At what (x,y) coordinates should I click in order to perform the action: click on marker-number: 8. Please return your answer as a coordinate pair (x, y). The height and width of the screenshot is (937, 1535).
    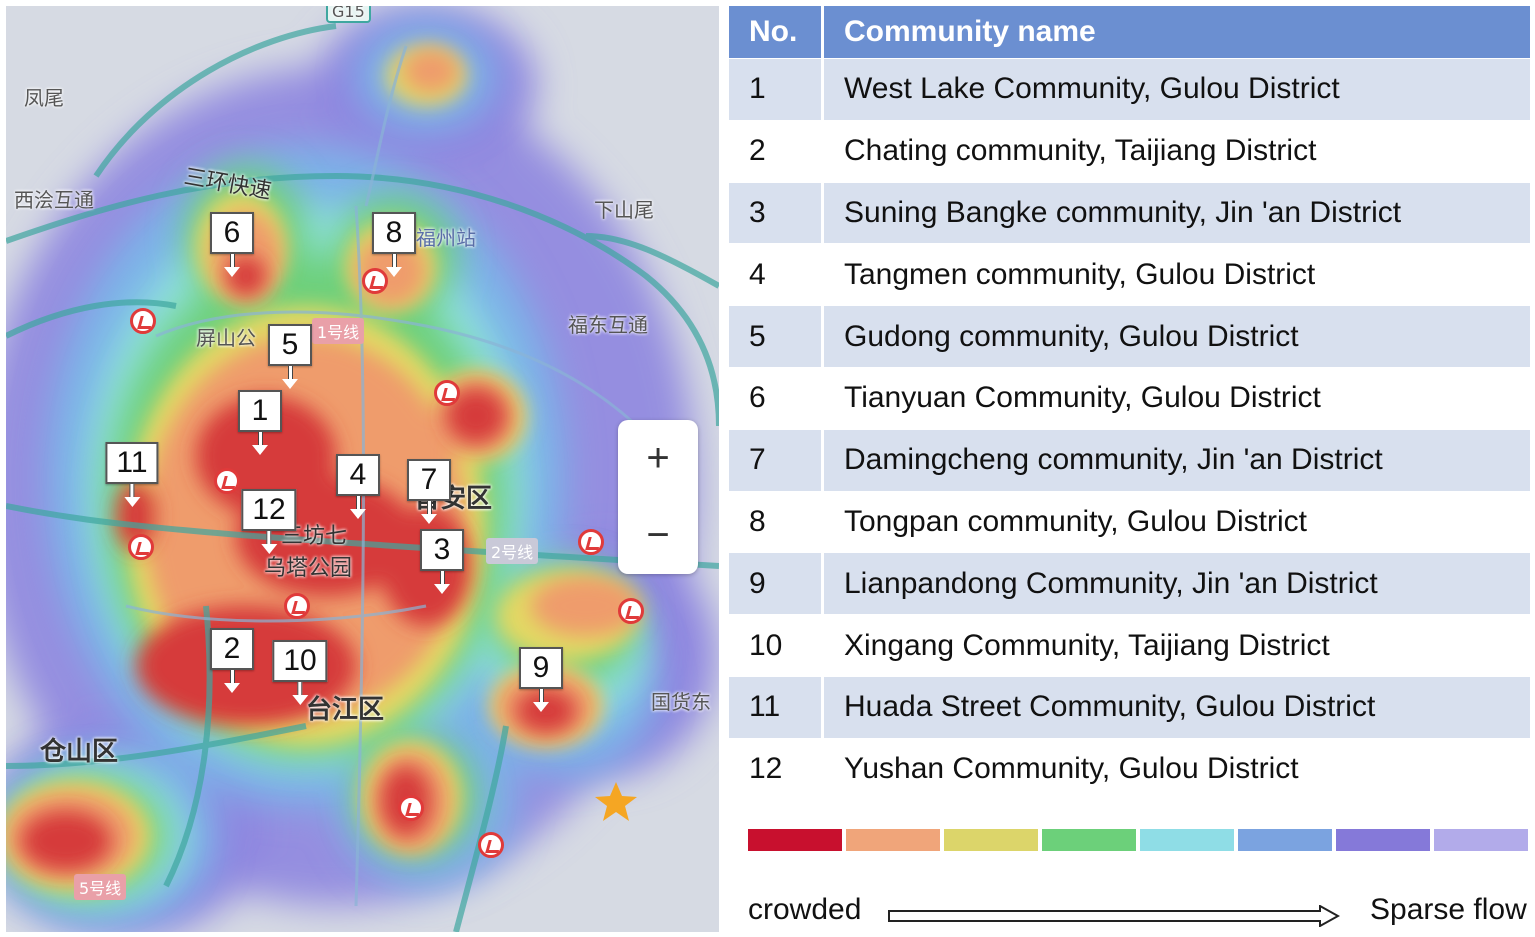
    Looking at the image, I should click on (394, 233).